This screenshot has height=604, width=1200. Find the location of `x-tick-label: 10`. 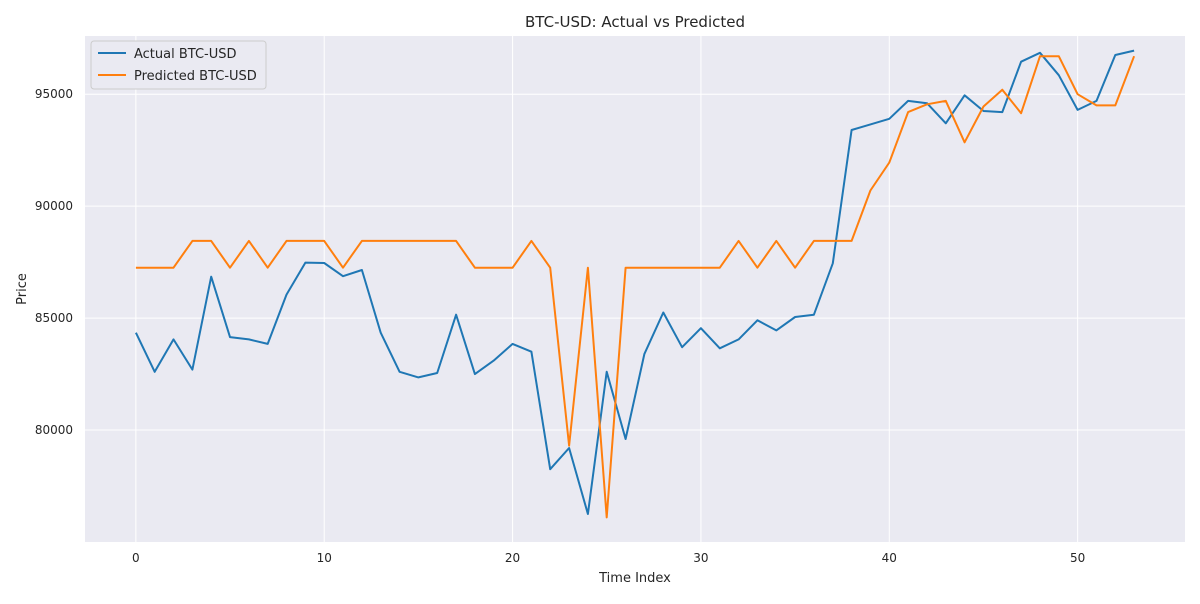

x-tick-label: 10 is located at coordinates (324, 558).